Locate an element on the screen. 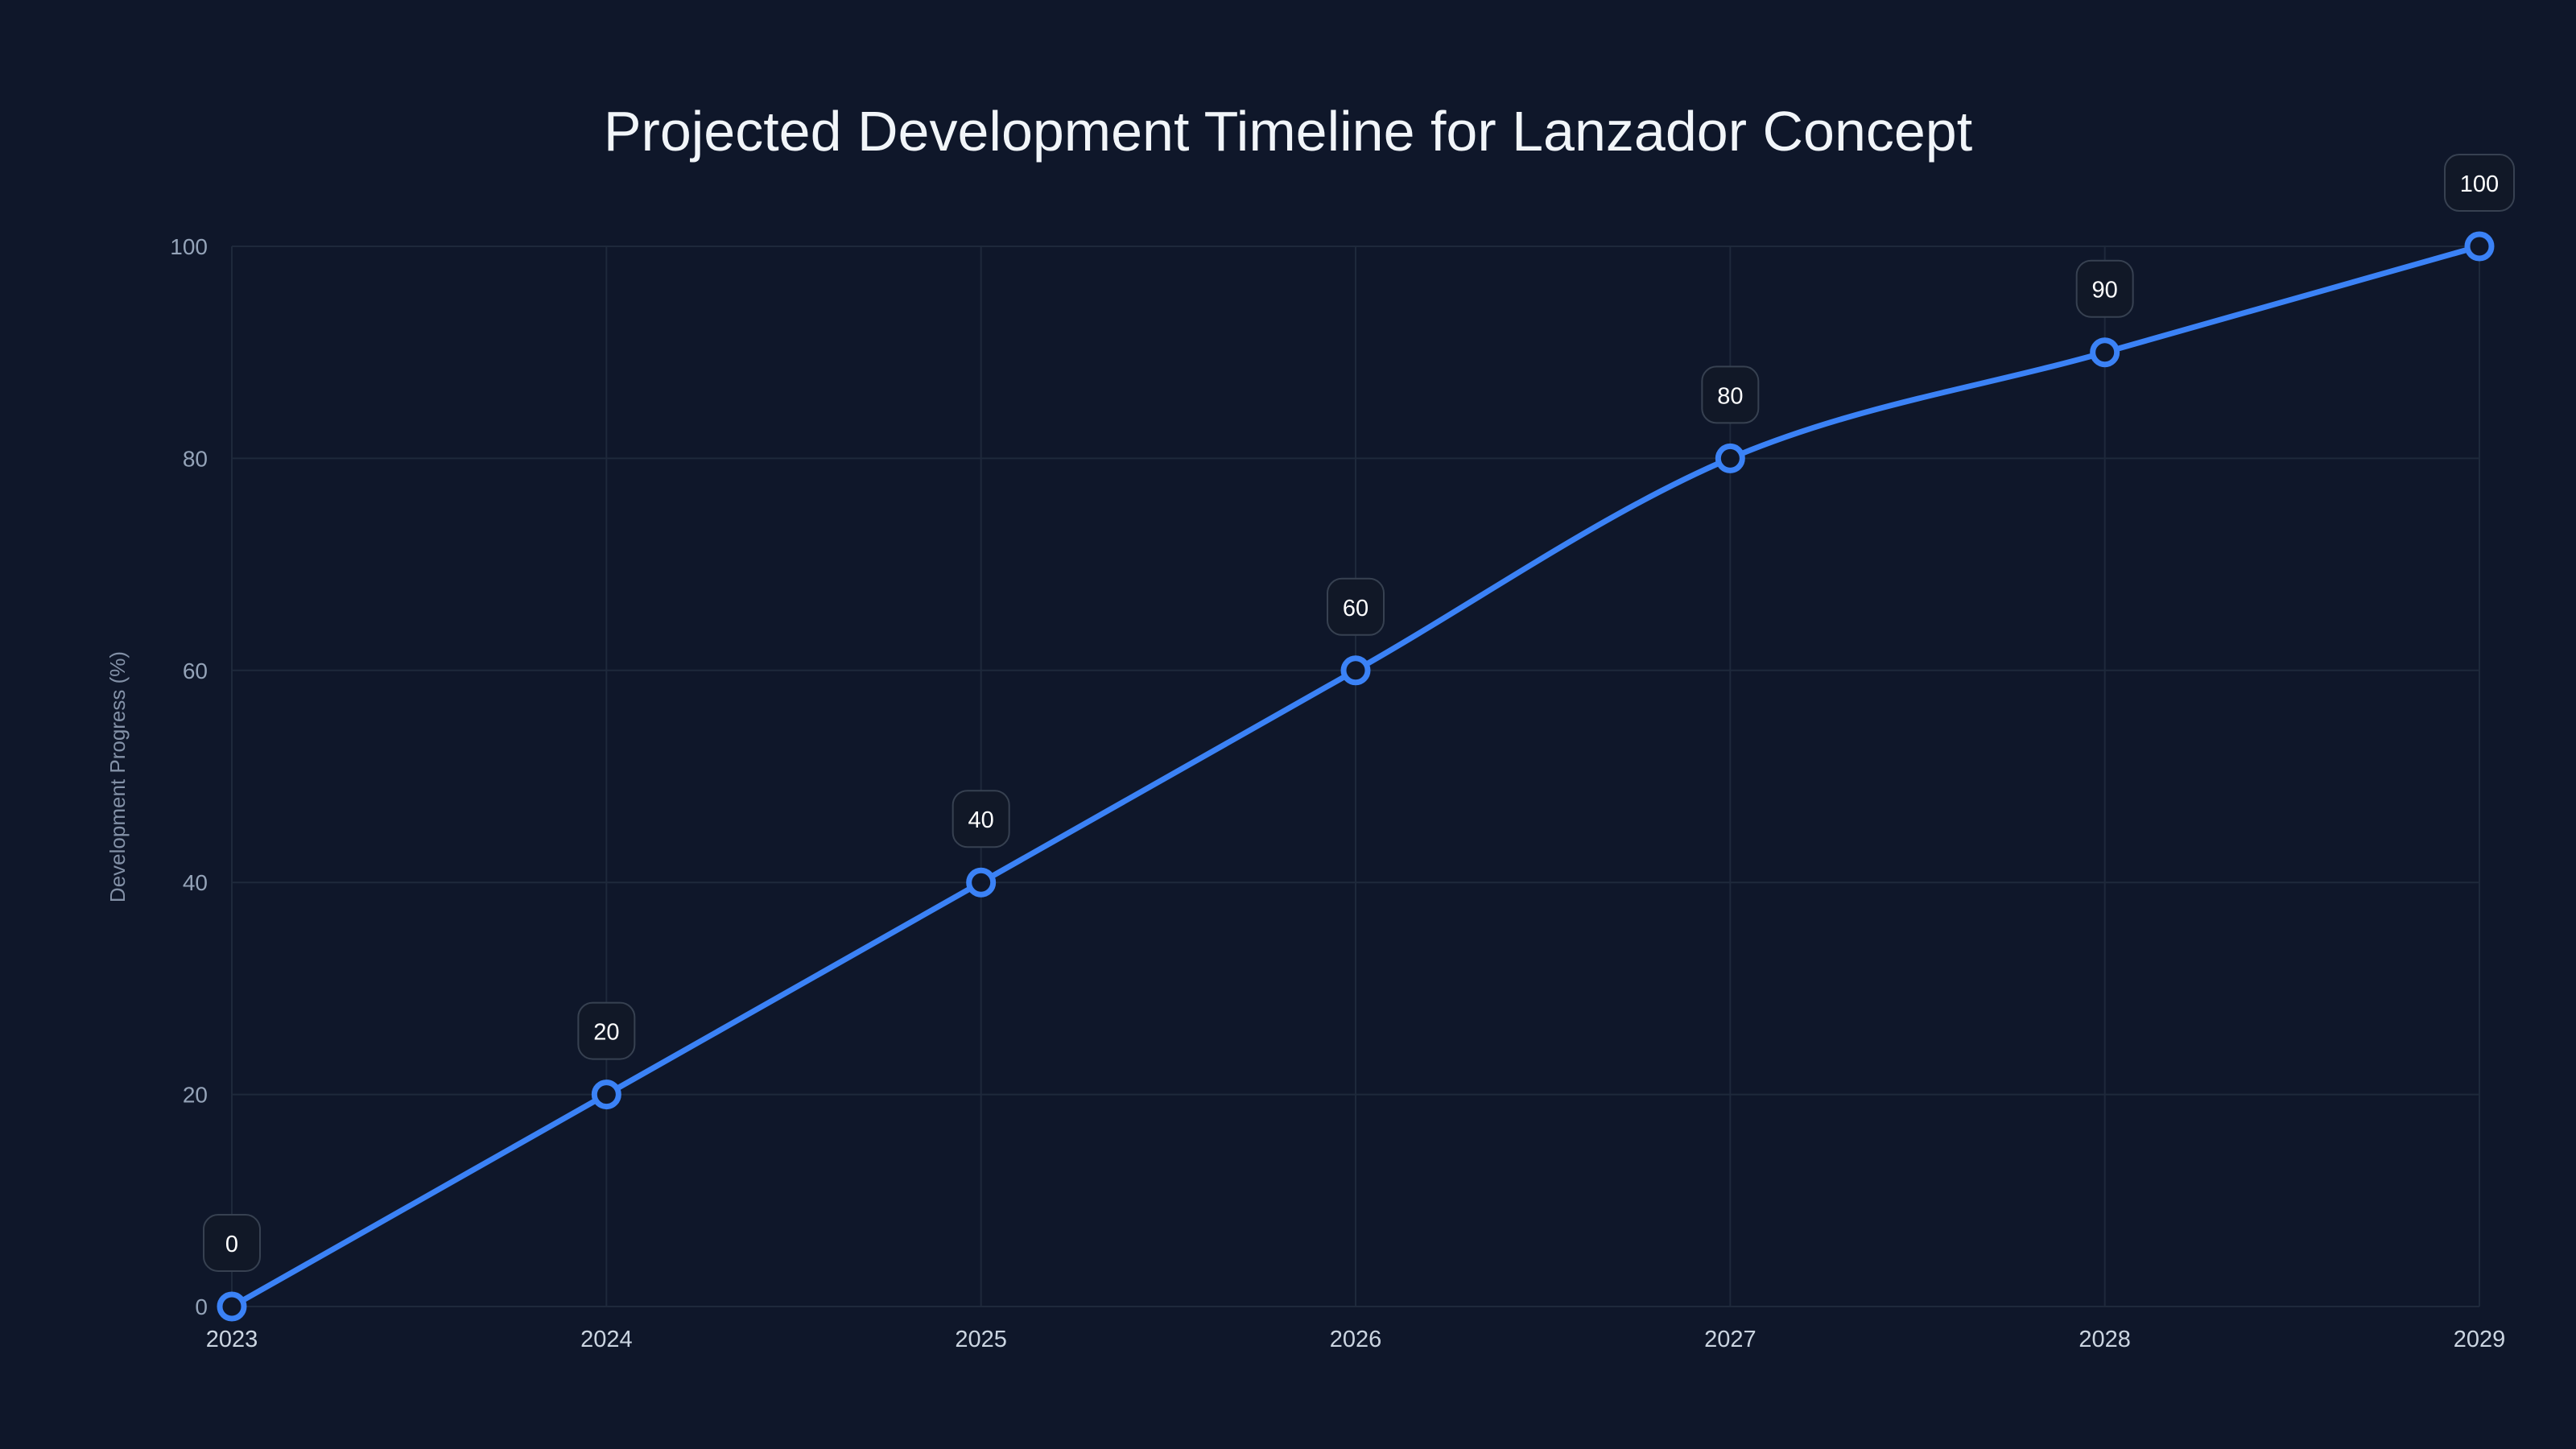  y-axis-label: Development Progress (%) is located at coordinates (117, 776).